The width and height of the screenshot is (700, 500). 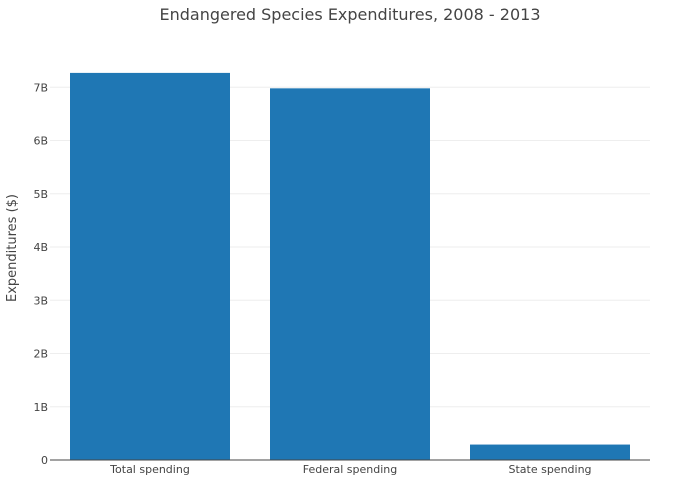 What do you see at coordinates (550, 452) in the screenshot?
I see `bar-state-spending` at bounding box center [550, 452].